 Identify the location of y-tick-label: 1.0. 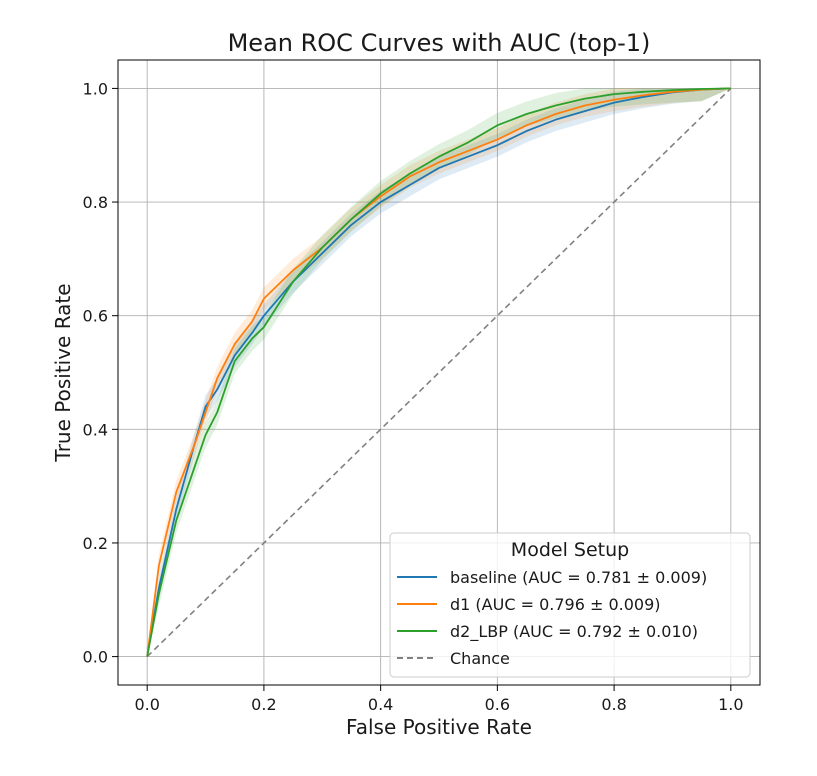
(95, 88).